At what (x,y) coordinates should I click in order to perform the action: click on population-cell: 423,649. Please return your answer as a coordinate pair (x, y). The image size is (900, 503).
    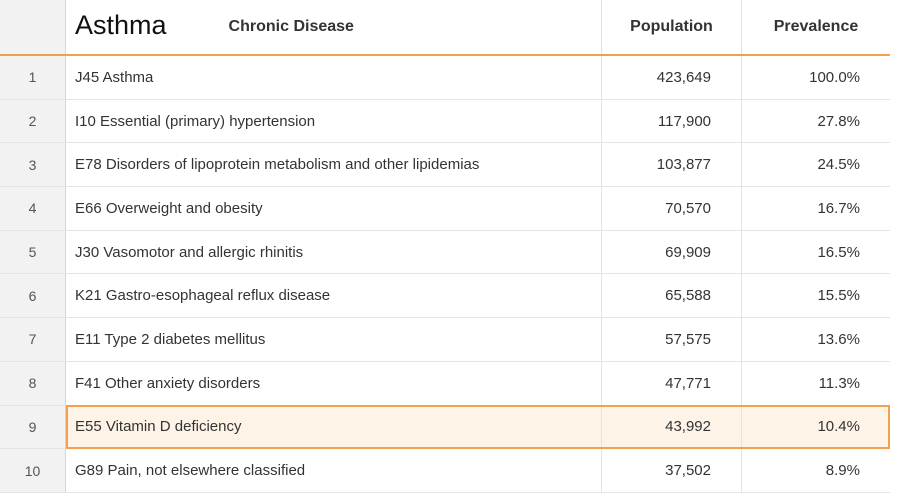
    Looking at the image, I should click on (672, 77).